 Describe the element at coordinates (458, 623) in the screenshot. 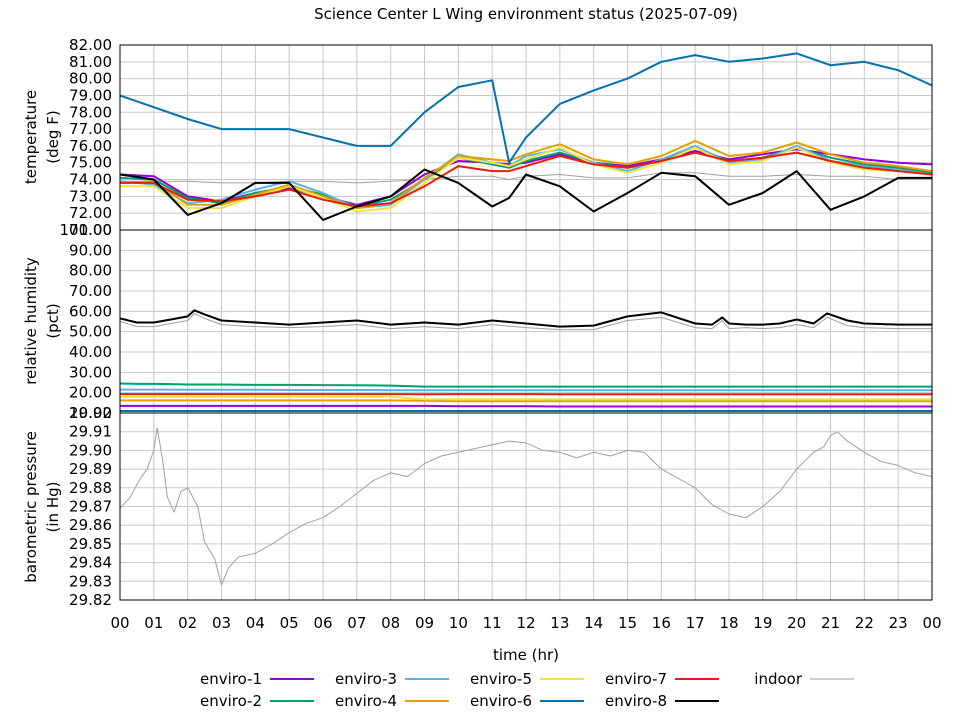

I see `x-tick-label: 10` at that location.